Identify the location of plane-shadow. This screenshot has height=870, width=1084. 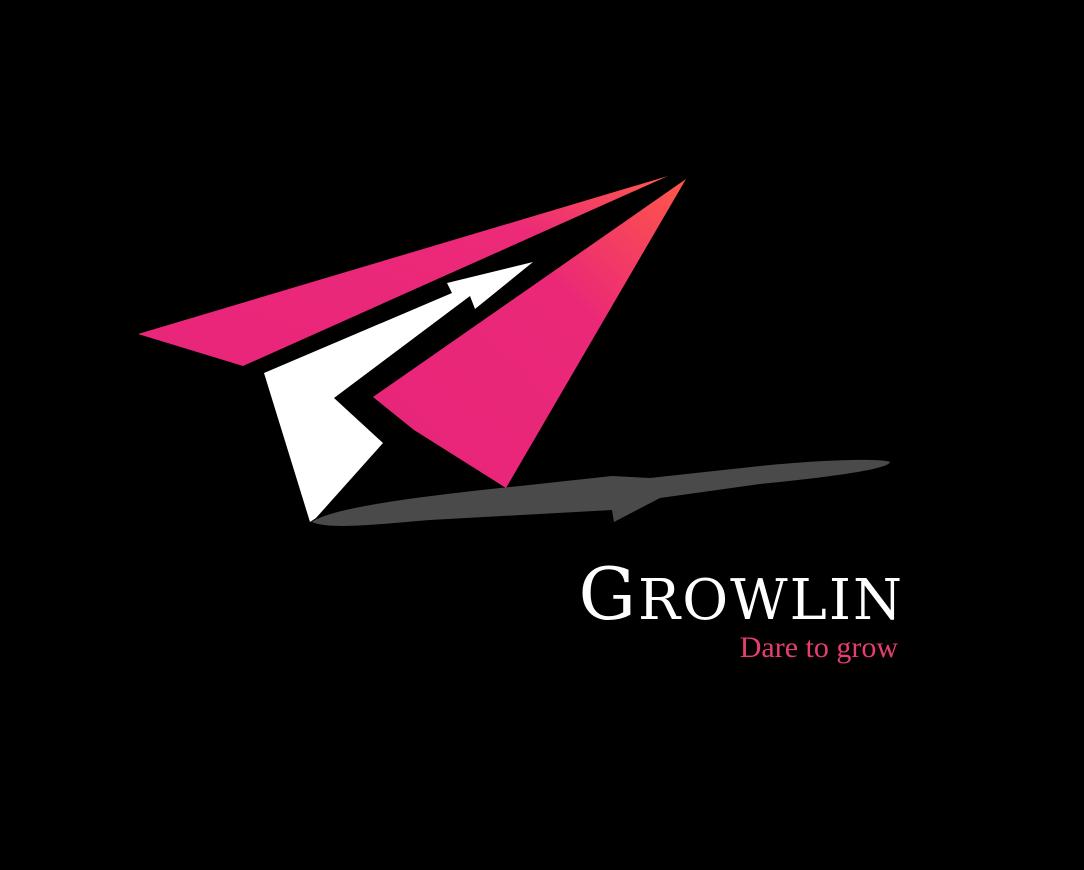
(601, 492).